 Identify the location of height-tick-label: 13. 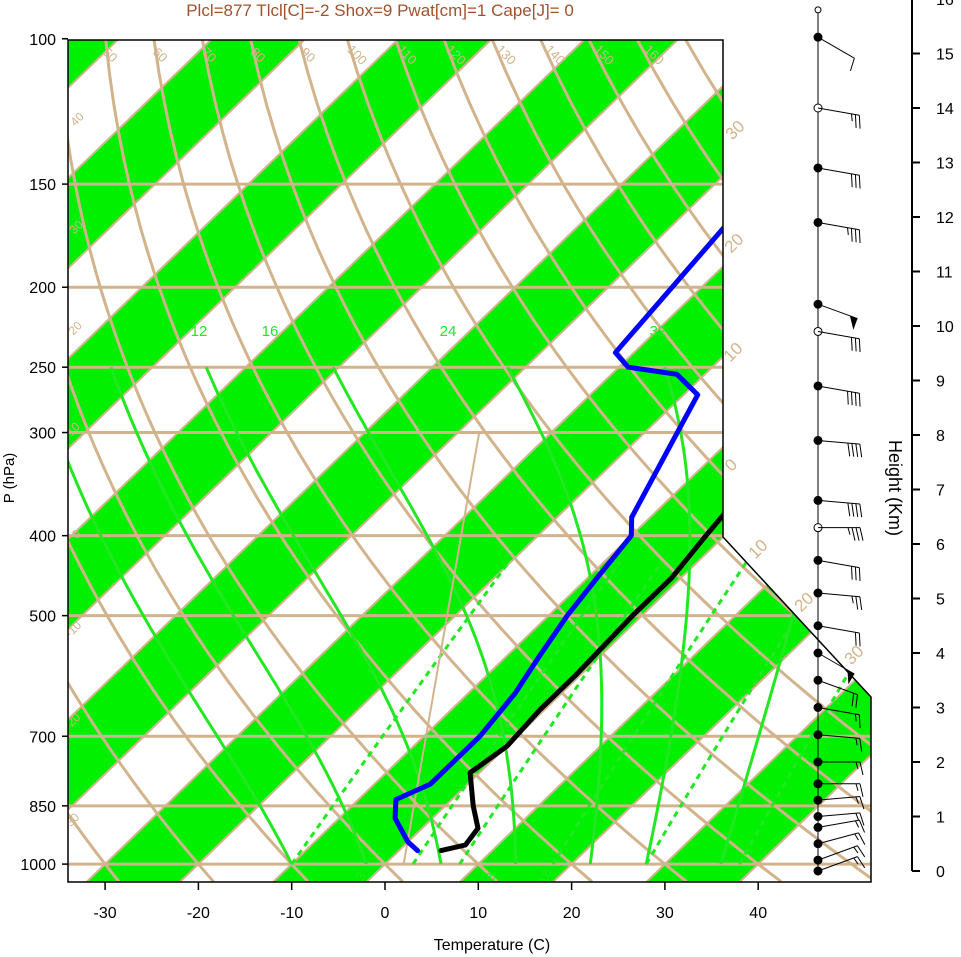
(945, 164).